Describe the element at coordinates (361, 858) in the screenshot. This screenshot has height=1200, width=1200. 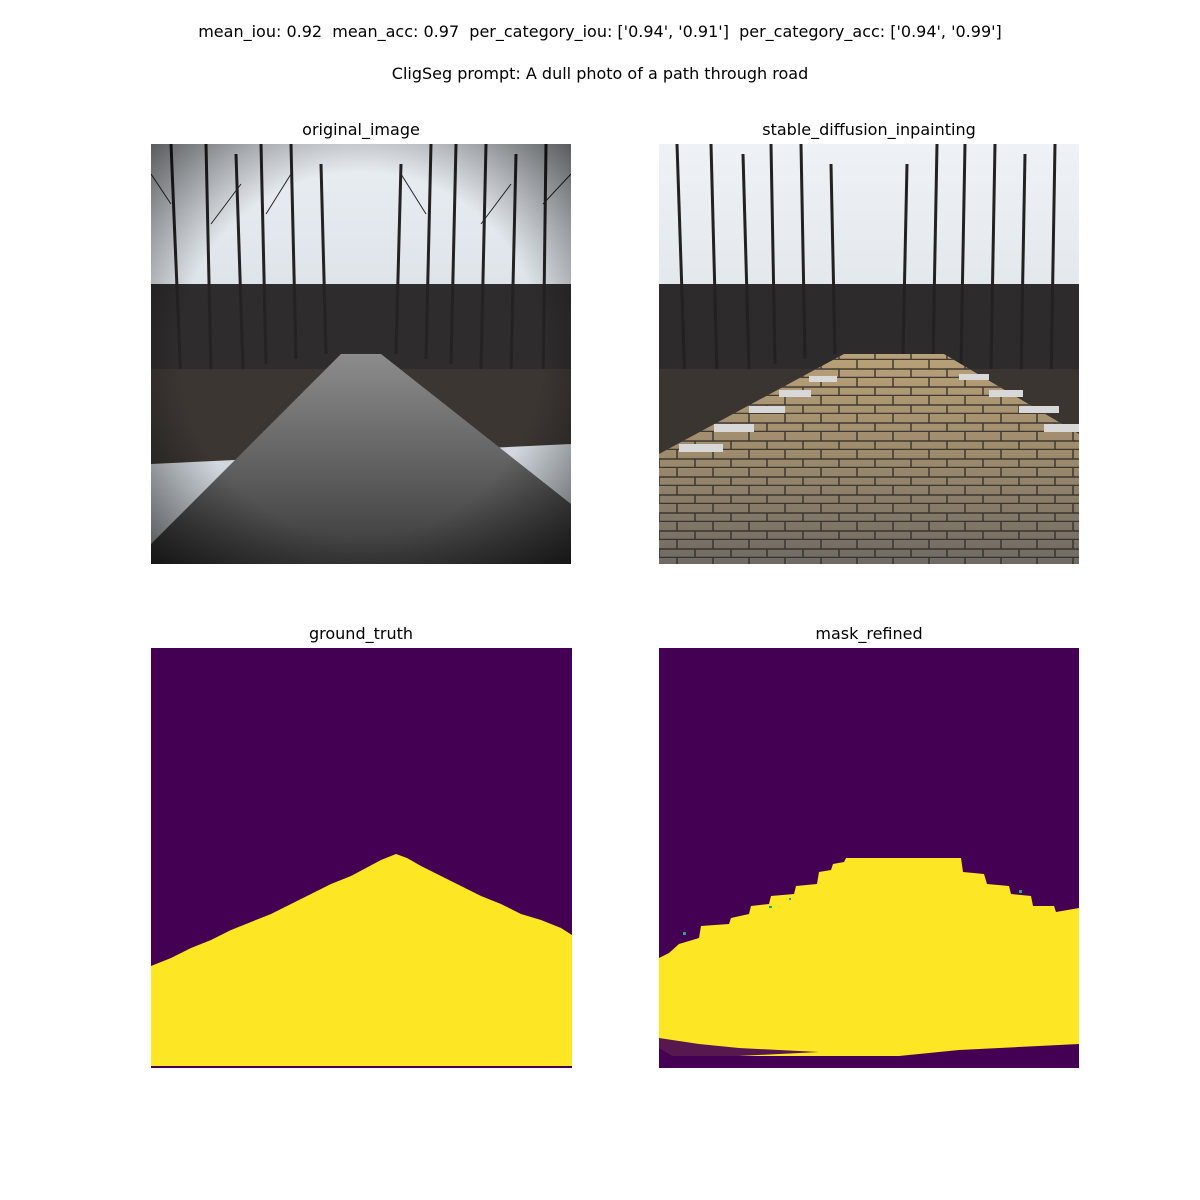
I see `ground-truth-mask` at that location.